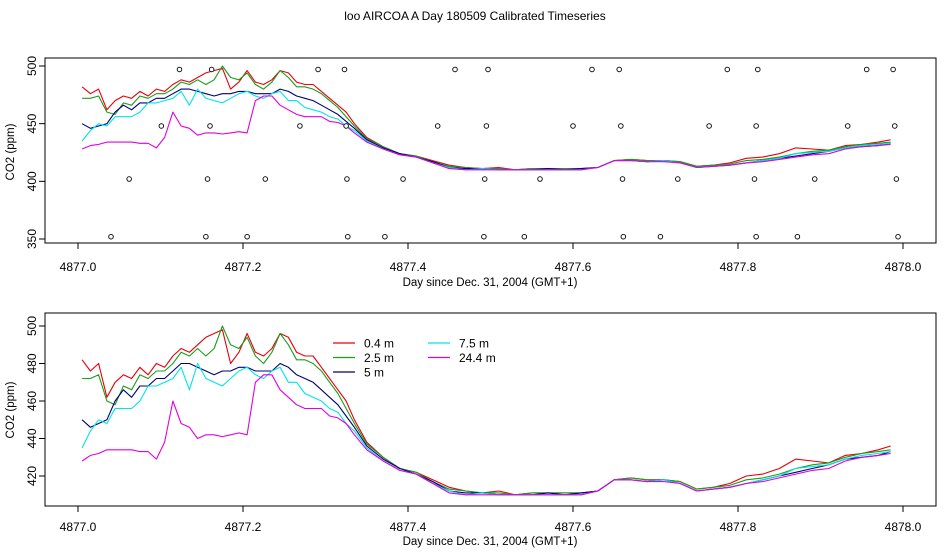 The width and height of the screenshot is (950, 555). What do you see at coordinates (78, 267) in the screenshot?
I see `top-x-tick-label: 4877.0` at bounding box center [78, 267].